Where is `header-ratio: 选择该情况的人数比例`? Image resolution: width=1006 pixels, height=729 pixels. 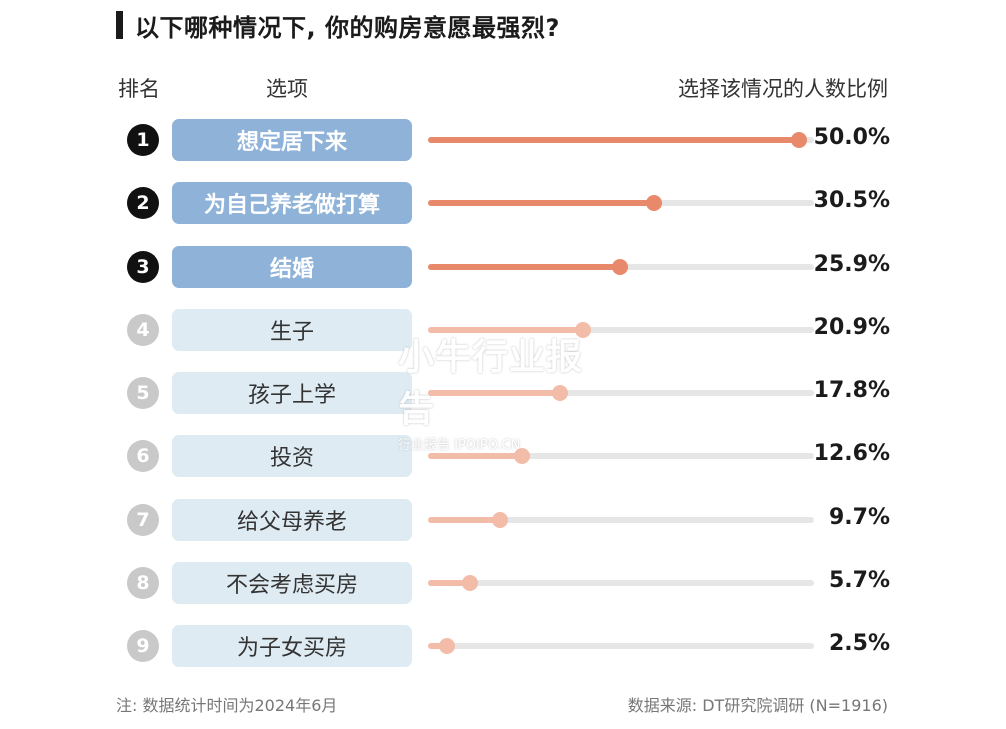
header-ratio: 选择该情况的人数比例 is located at coordinates (783, 89).